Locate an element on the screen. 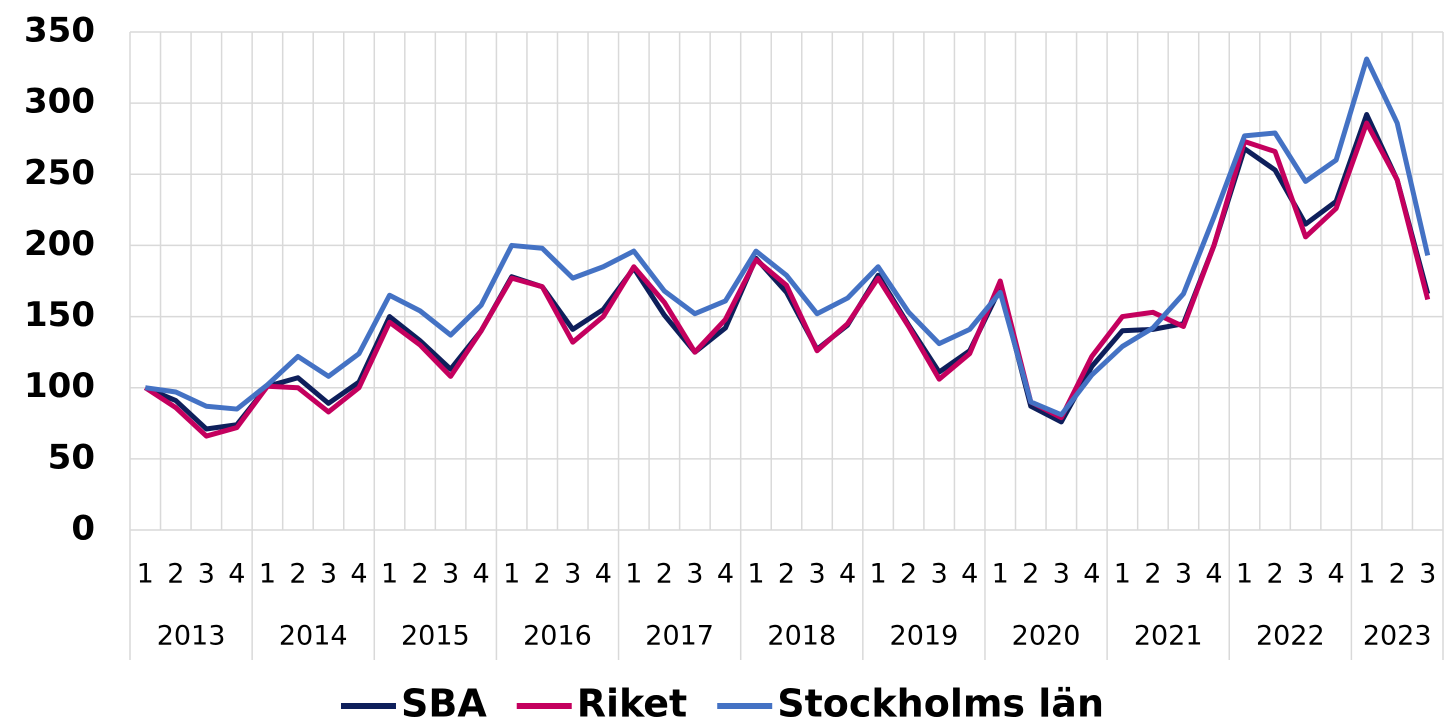  x-group-label: 2022 is located at coordinates (1290, 636).